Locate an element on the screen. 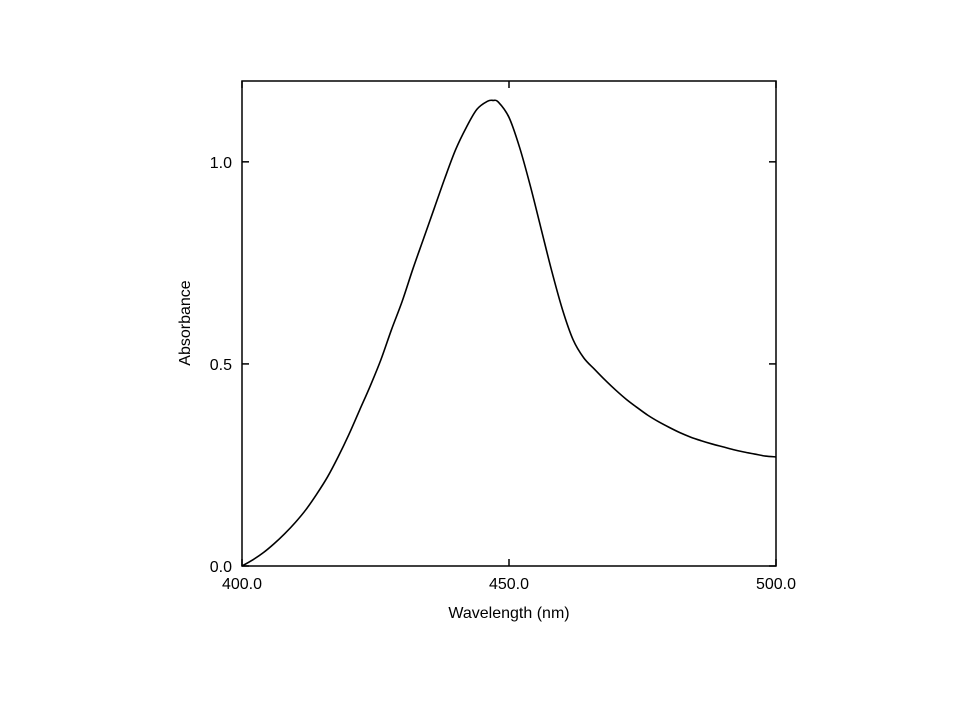 This screenshot has height=720, width=960. x-tick-label: 450.0 is located at coordinates (509, 584).